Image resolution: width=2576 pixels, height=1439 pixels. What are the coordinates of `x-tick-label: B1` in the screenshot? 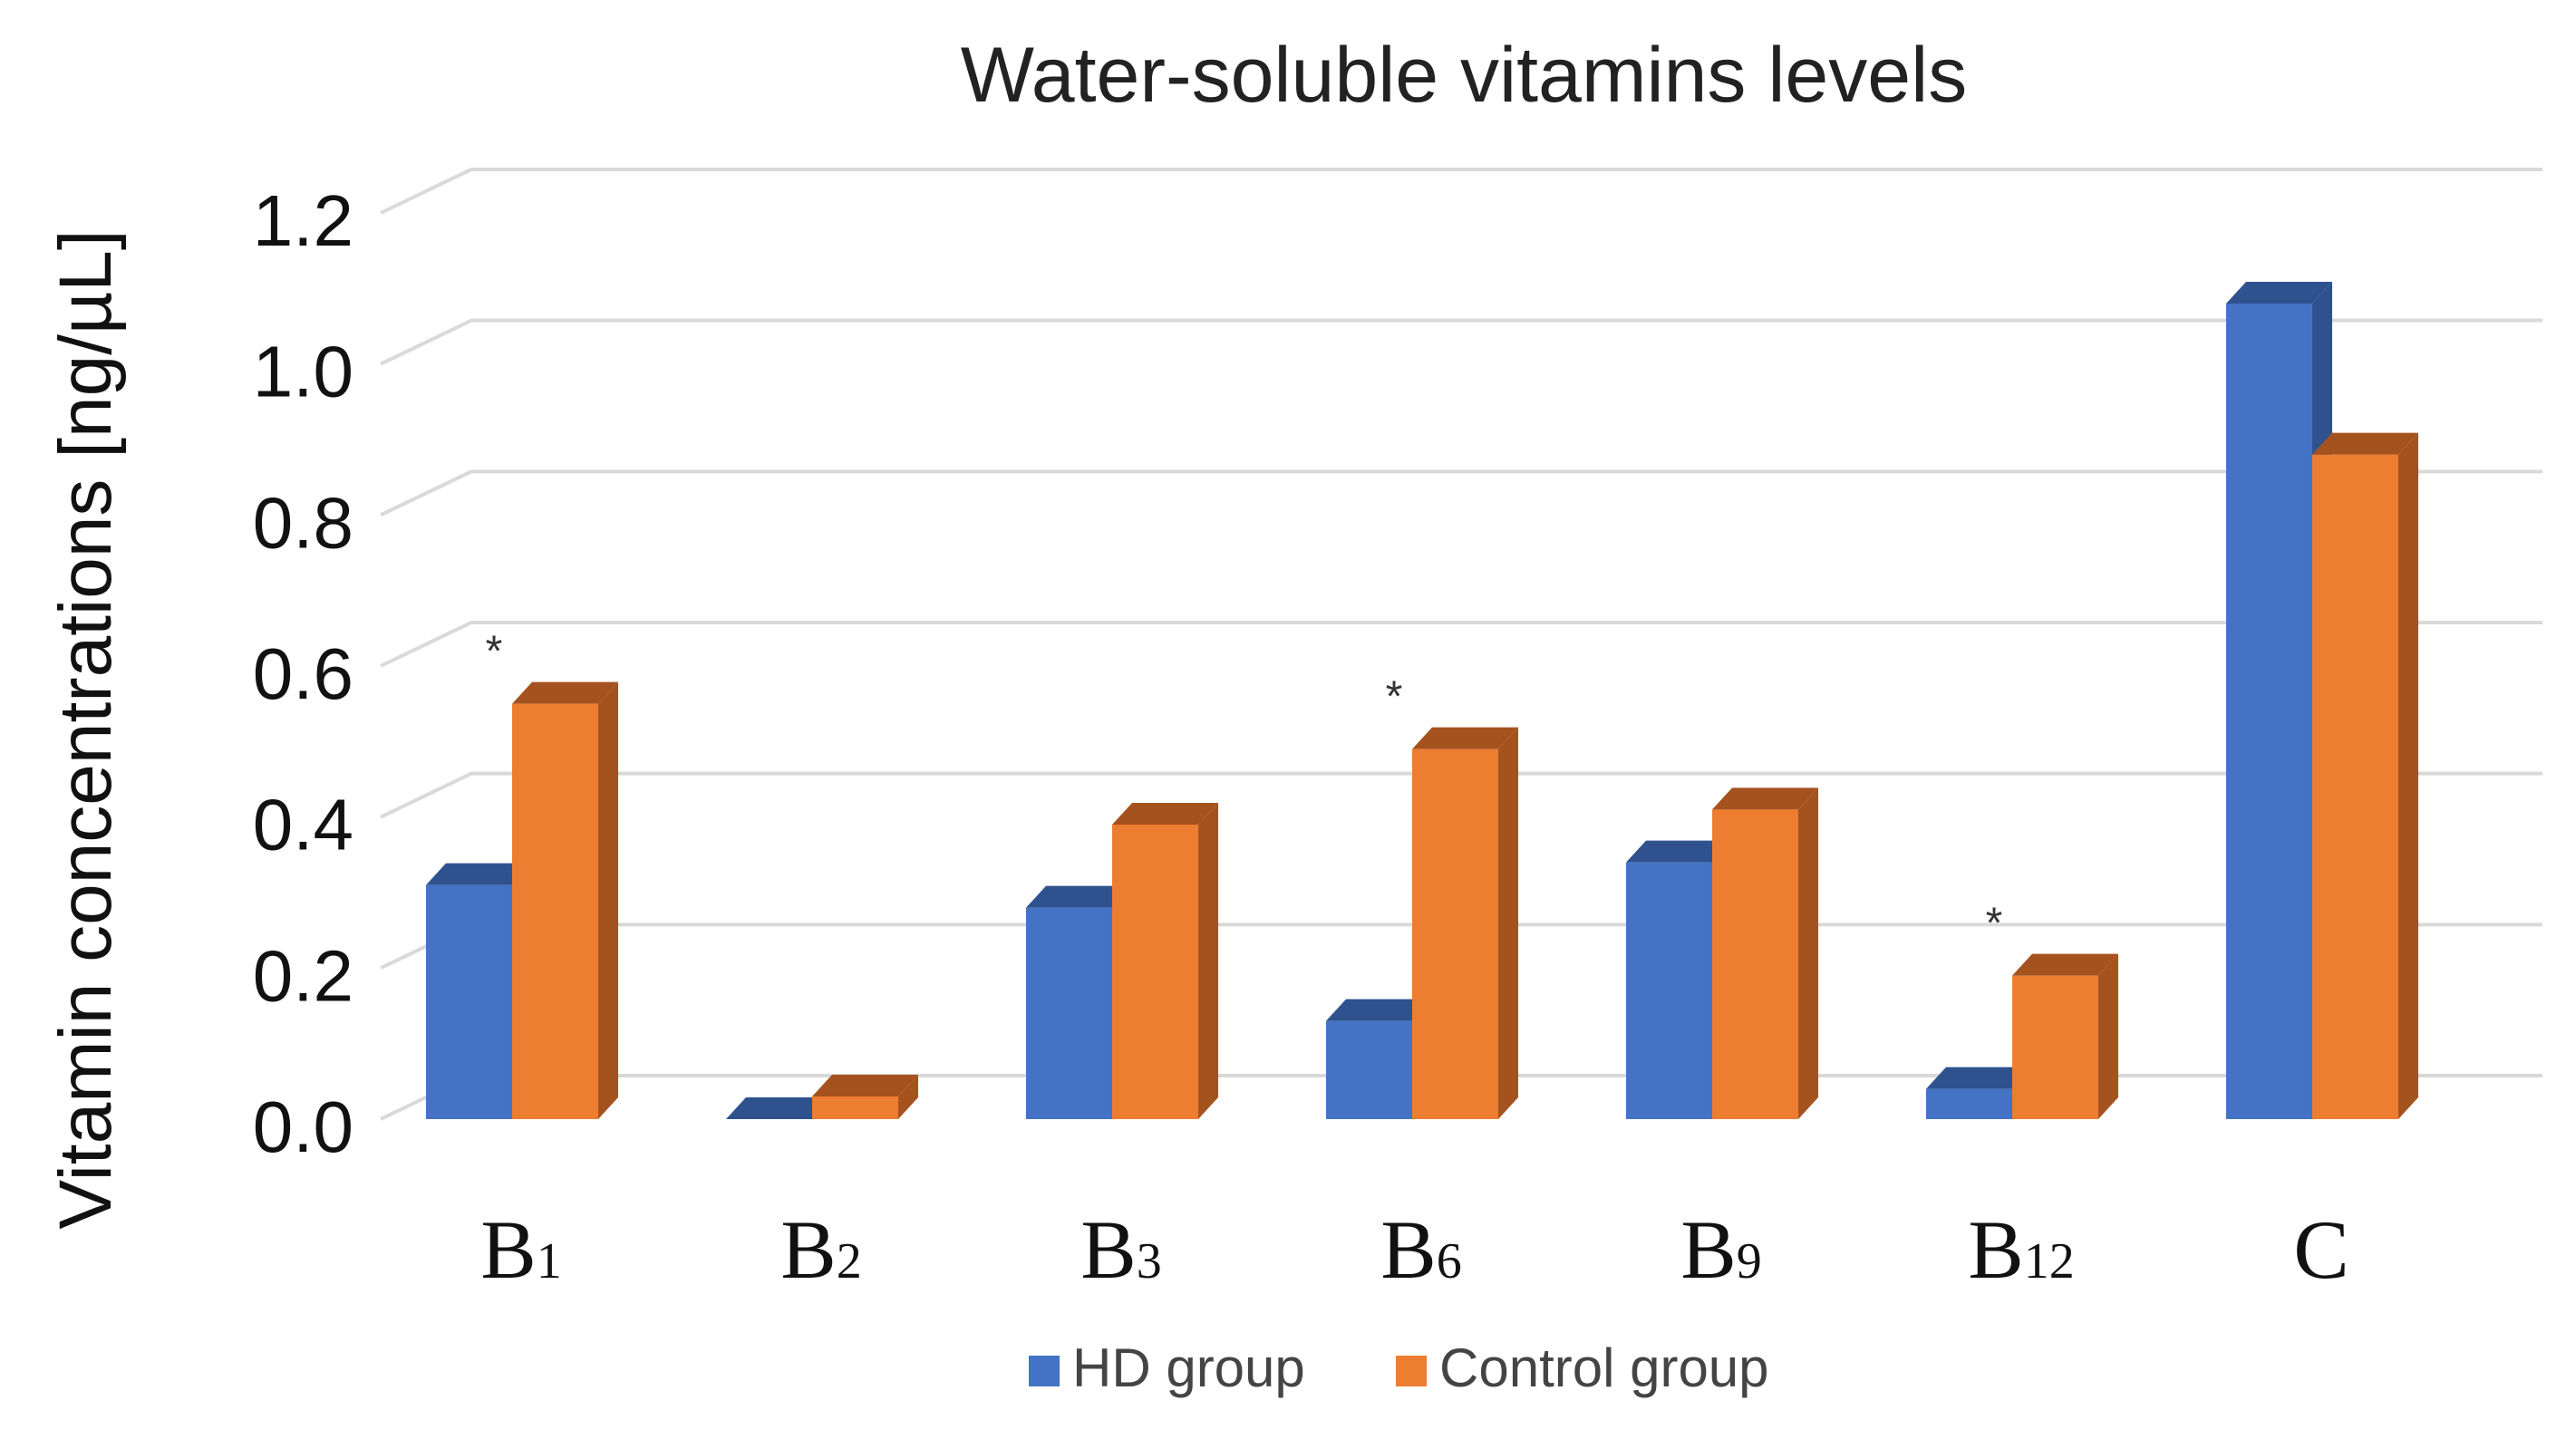 It's located at (520, 1249).